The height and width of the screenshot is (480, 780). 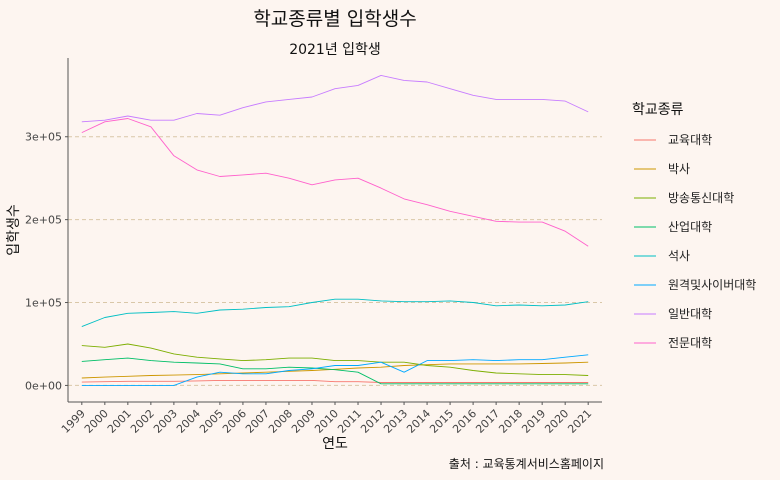 What do you see at coordinates (43, 385) in the screenshot?
I see `y-tick-label: 0e+00` at bounding box center [43, 385].